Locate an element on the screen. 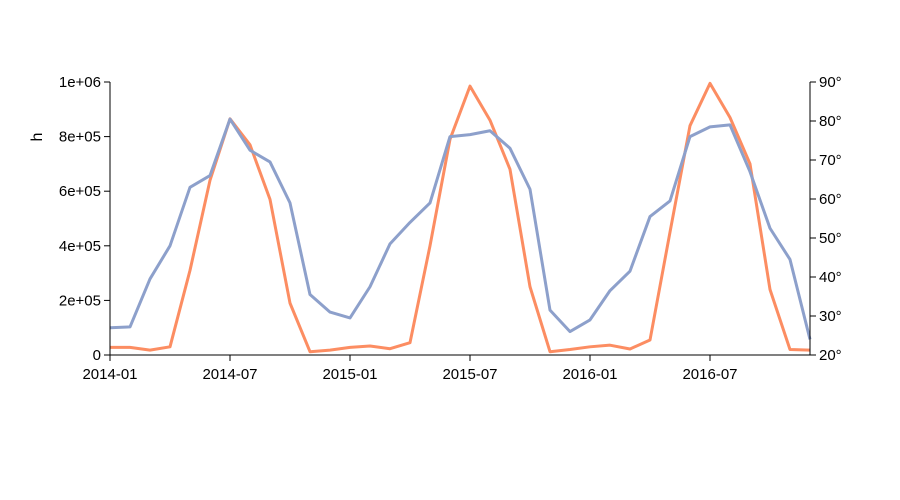 The height and width of the screenshot is (500, 900). x-tick: 2015-07 is located at coordinates (470, 369).